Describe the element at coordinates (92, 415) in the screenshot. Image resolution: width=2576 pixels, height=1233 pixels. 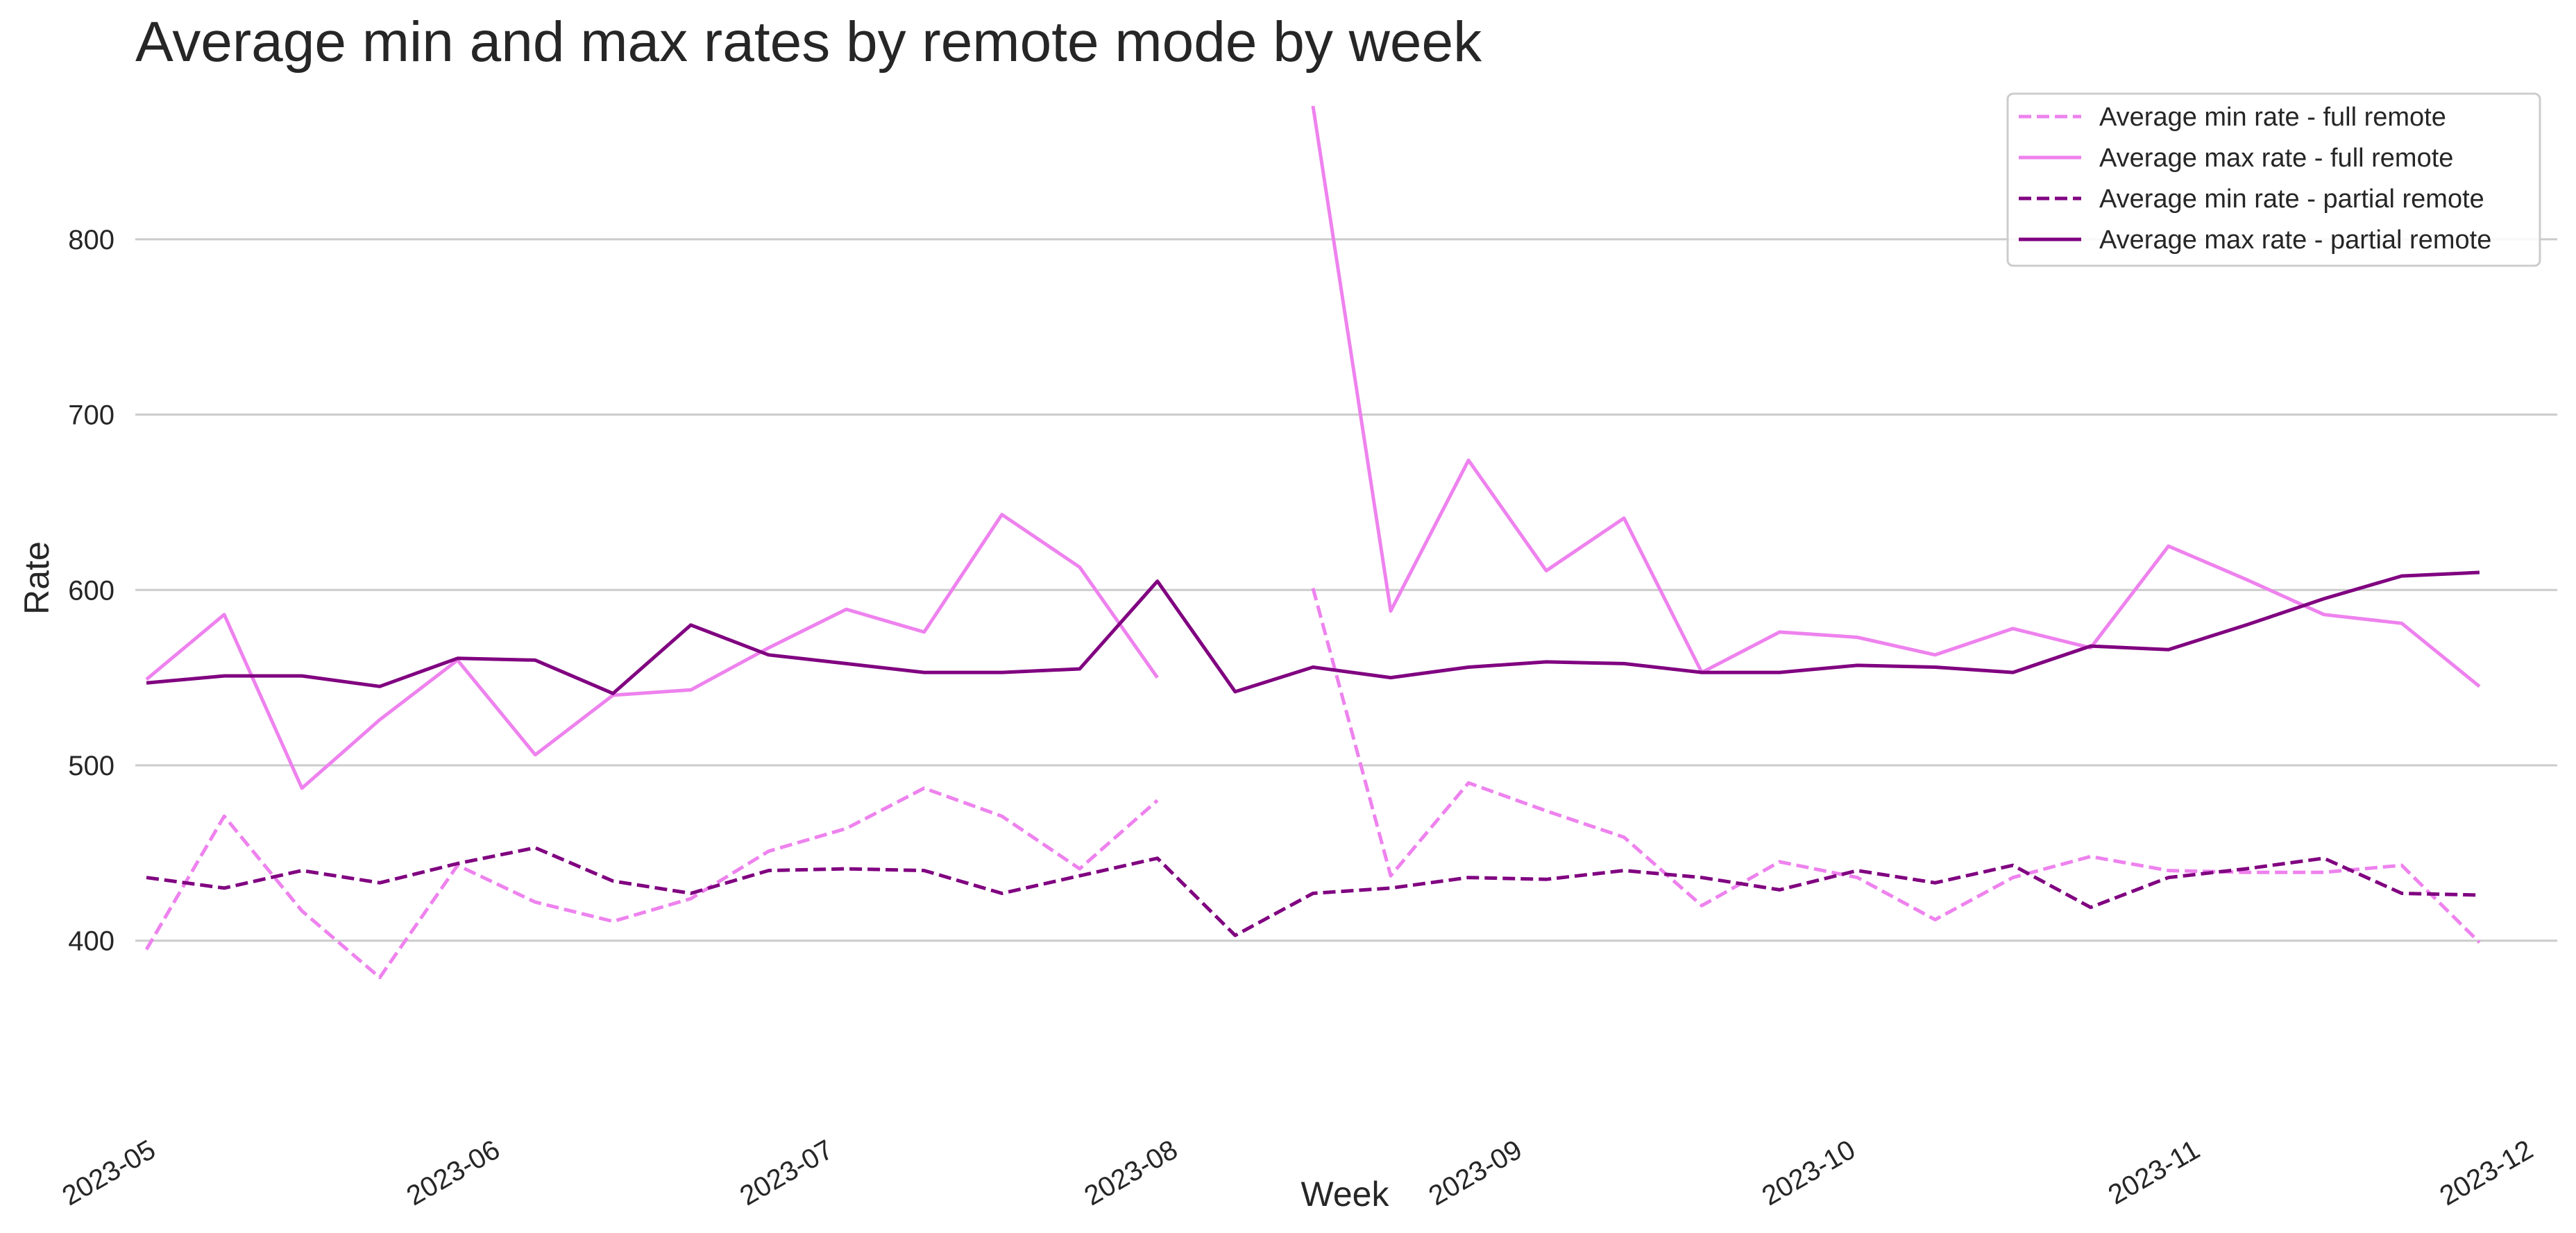
I see `y-tick-label: 700` at that location.